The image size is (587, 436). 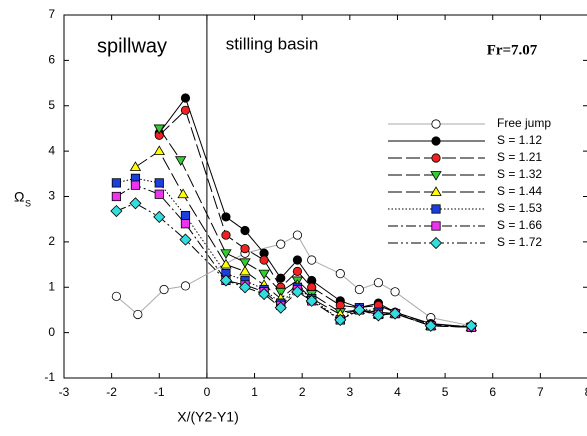 I want to click on annotation: Fr=7.07, so click(x=512, y=50).